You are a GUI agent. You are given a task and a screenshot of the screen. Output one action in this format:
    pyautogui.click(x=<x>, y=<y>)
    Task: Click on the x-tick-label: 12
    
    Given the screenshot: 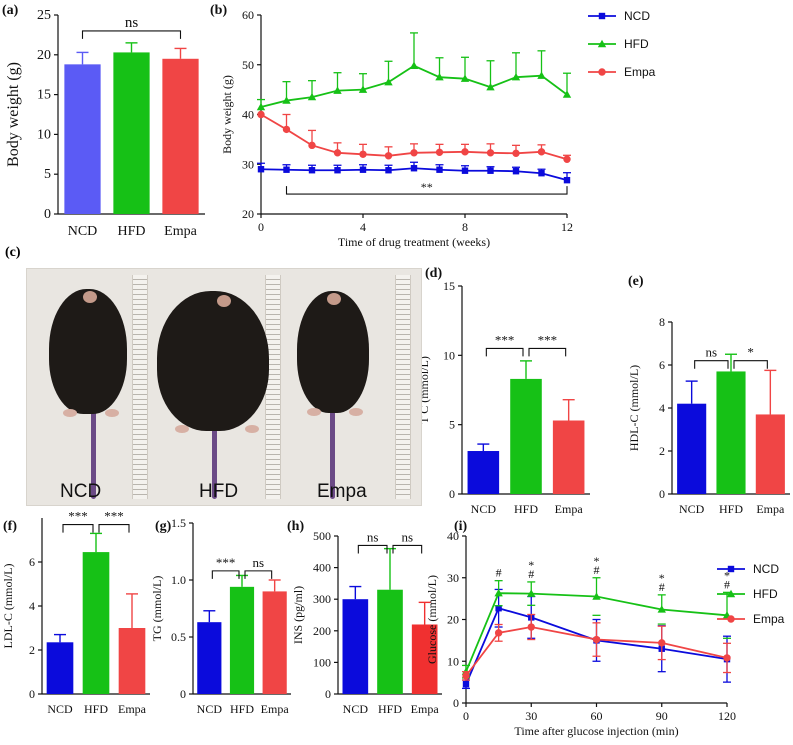 What is the action you would take?
    pyautogui.click(x=567, y=227)
    